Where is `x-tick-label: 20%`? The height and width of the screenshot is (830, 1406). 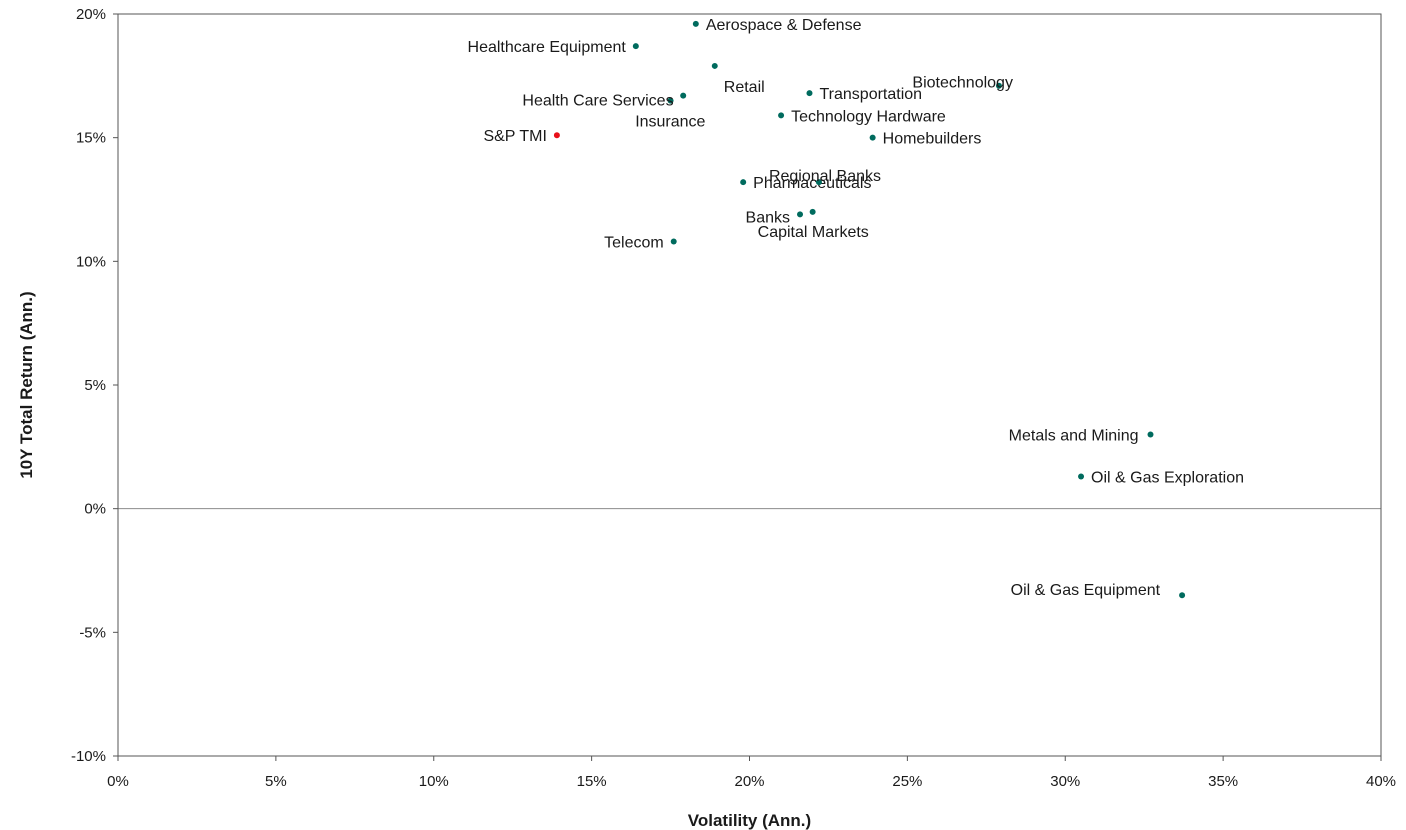
x-tick-label: 20% is located at coordinates (749, 781).